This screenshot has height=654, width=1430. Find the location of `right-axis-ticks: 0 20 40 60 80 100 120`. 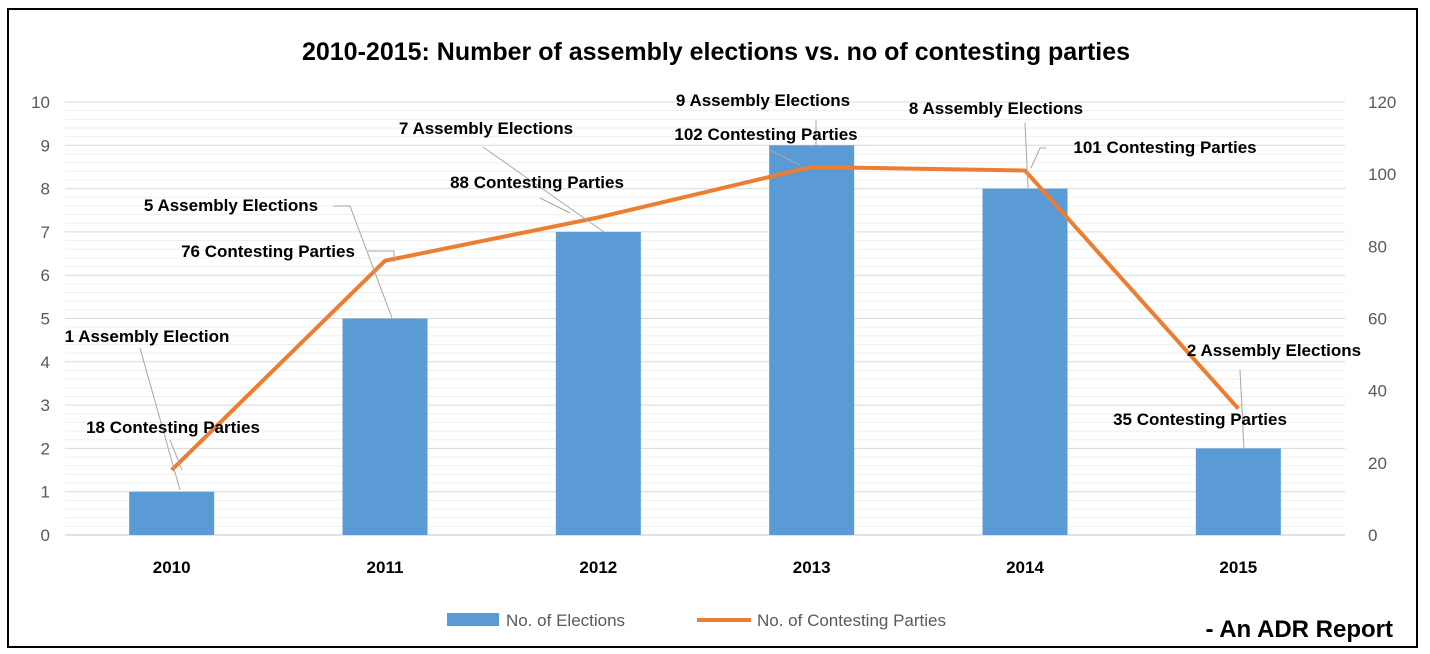

right-axis-ticks: 0 20 40 60 80 100 120 is located at coordinates (1382, 319).